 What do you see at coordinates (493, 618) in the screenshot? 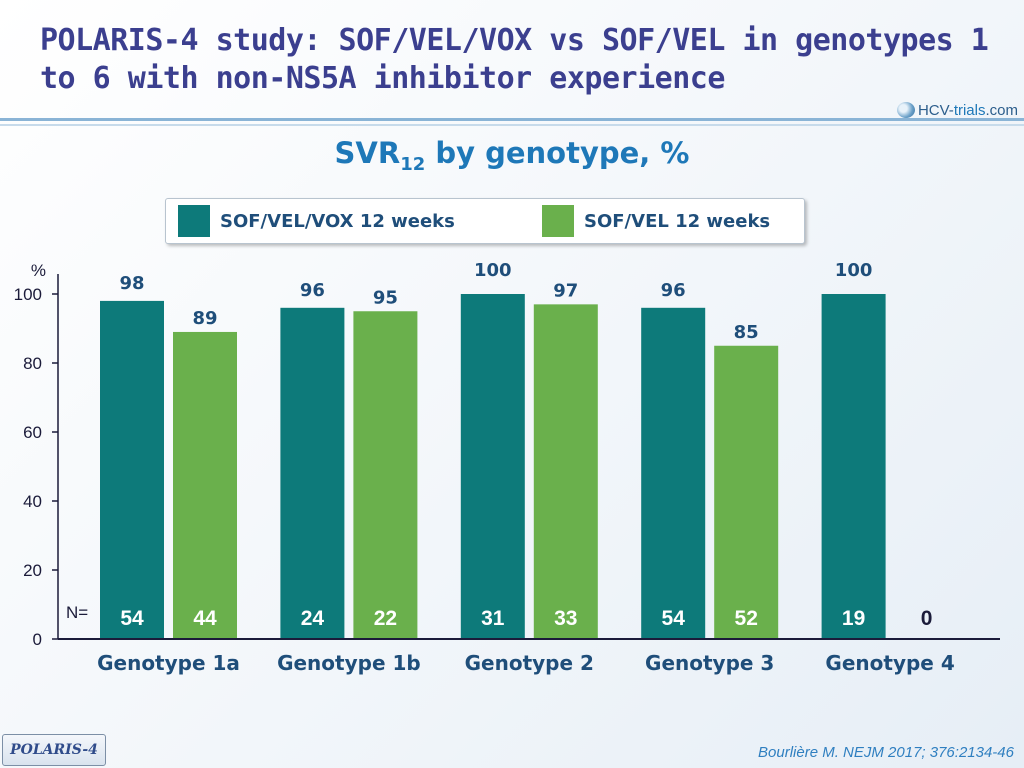
I see `n-count-label: 31` at bounding box center [493, 618].